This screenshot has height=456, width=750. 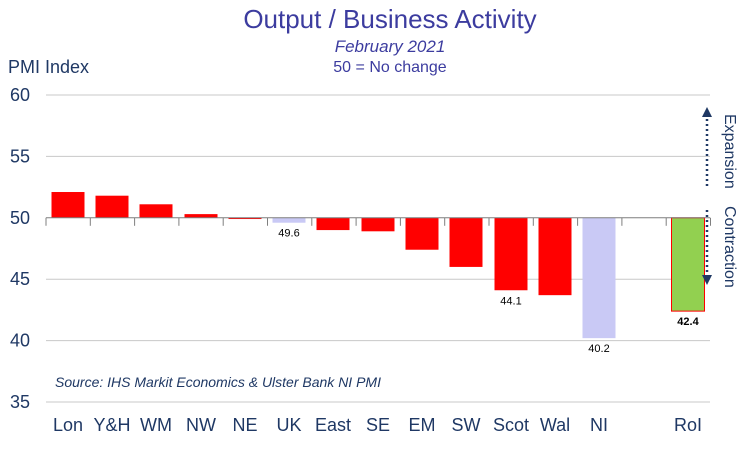 I want to click on bar-sw, so click(x=466, y=242).